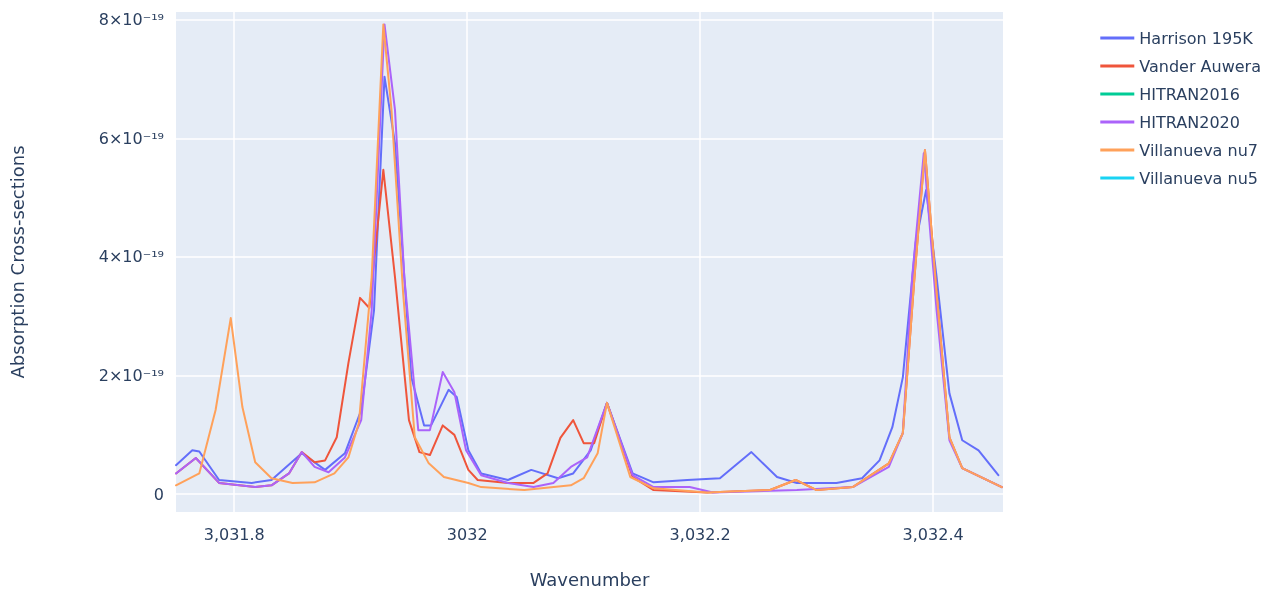 The width and height of the screenshot is (1276, 593). What do you see at coordinates (1200, 66) in the screenshot?
I see `legend-label: Vander Auwera` at bounding box center [1200, 66].